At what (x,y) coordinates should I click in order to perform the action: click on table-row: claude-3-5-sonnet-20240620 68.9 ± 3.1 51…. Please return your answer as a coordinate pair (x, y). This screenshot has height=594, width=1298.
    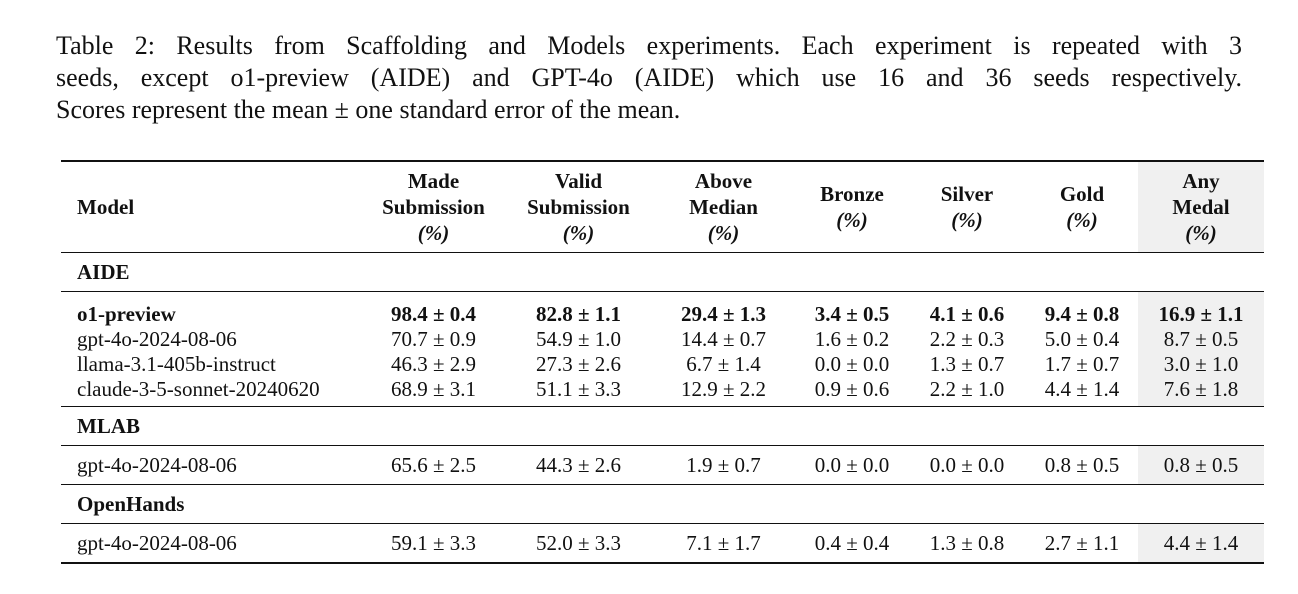
    Looking at the image, I should click on (662, 392).